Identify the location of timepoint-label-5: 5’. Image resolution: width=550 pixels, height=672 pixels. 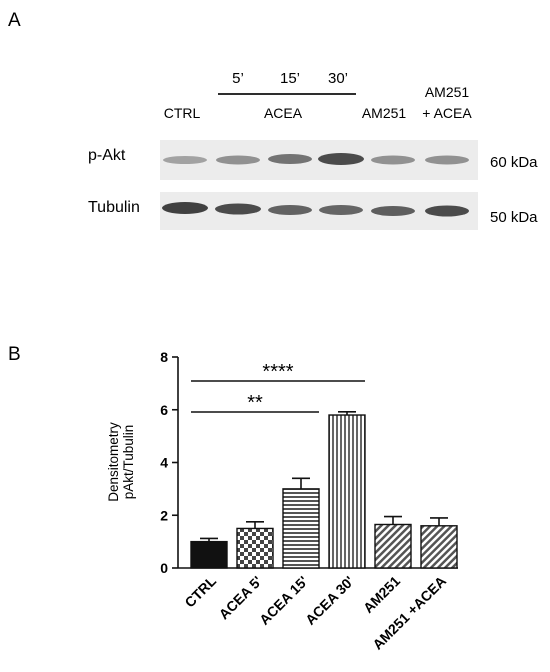
(238, 78).